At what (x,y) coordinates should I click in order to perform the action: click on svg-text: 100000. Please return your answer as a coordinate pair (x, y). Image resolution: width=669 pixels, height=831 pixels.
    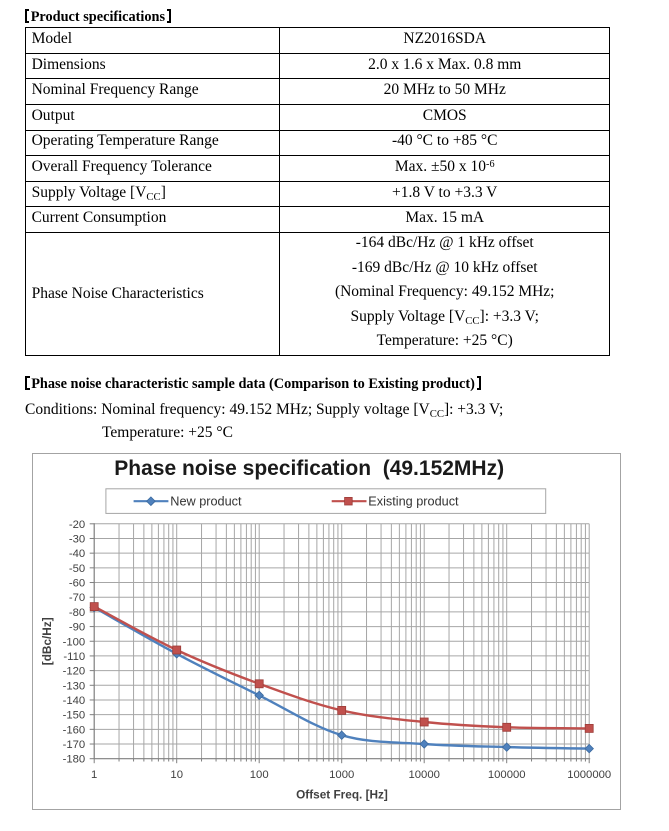
    Looking at the image, I should click on (506, 775).